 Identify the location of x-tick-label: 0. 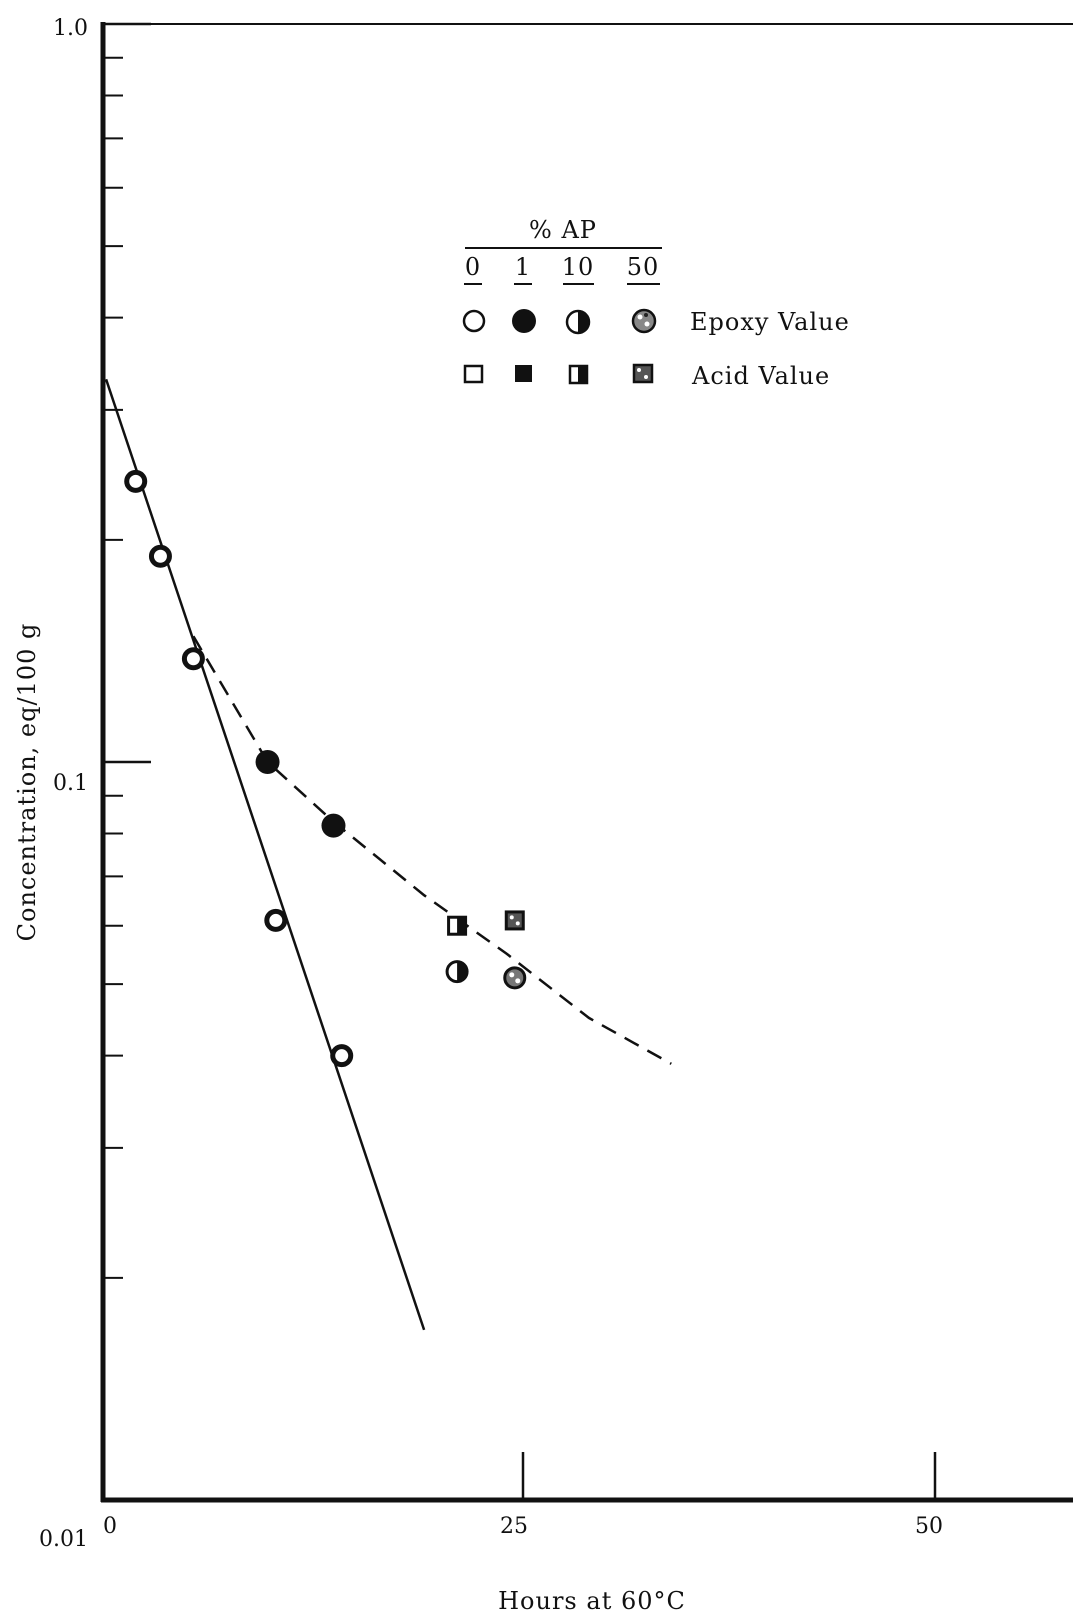
(110, 1526).